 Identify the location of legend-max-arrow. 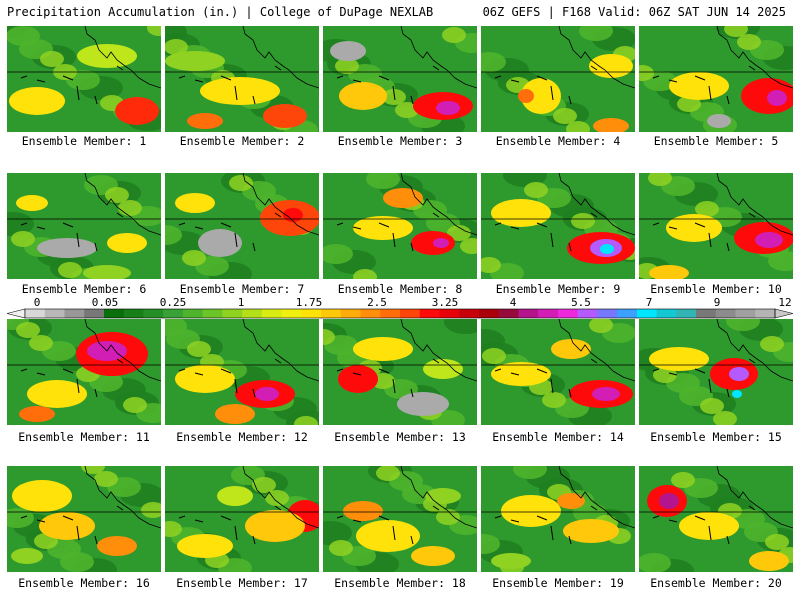
(783, 313).